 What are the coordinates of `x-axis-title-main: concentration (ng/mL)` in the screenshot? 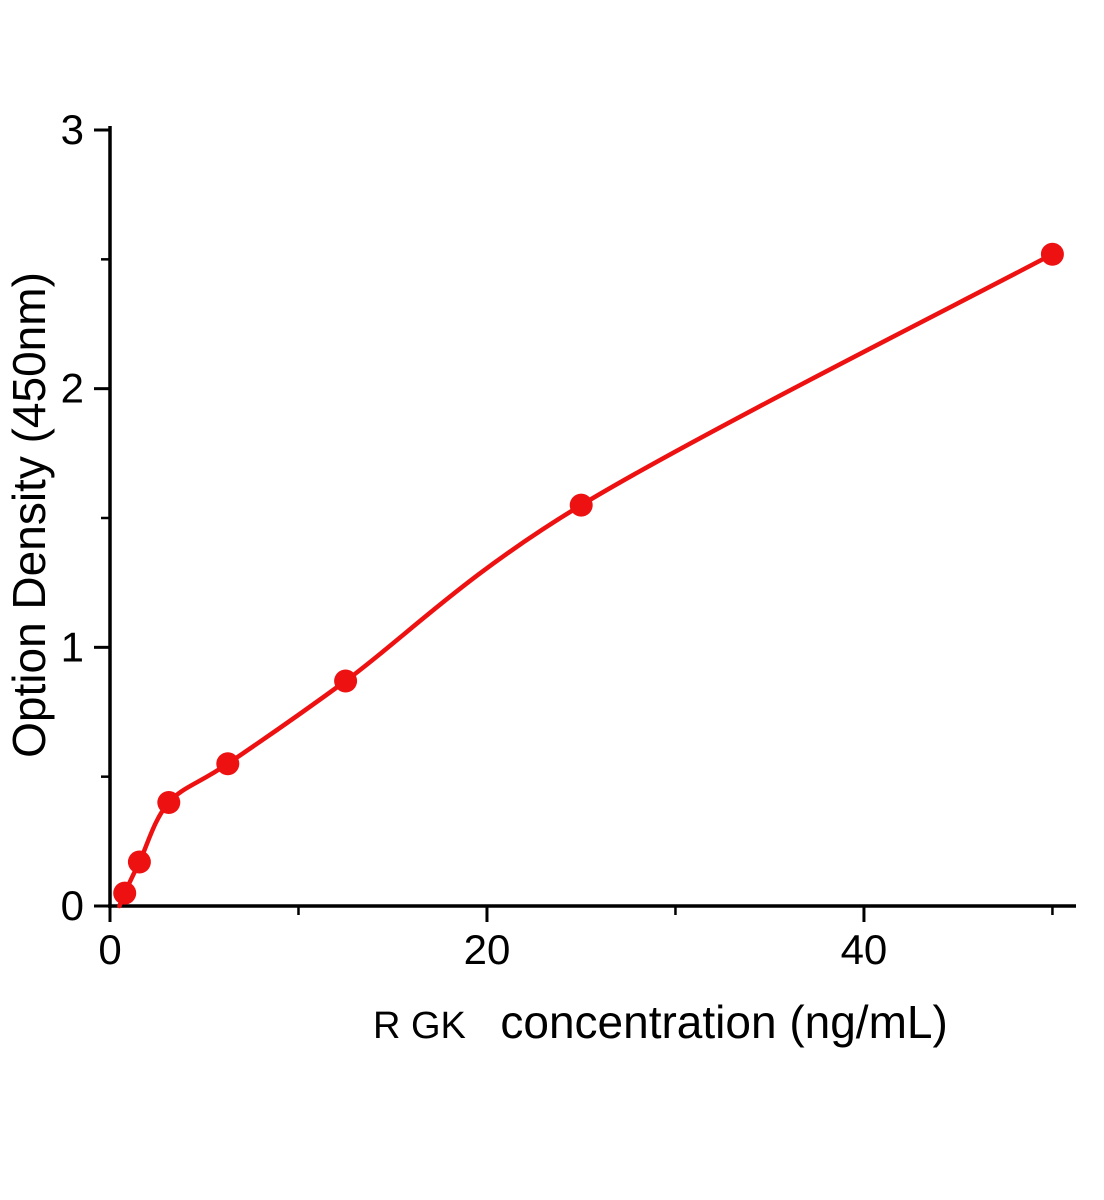 It's located at (723, 1022).